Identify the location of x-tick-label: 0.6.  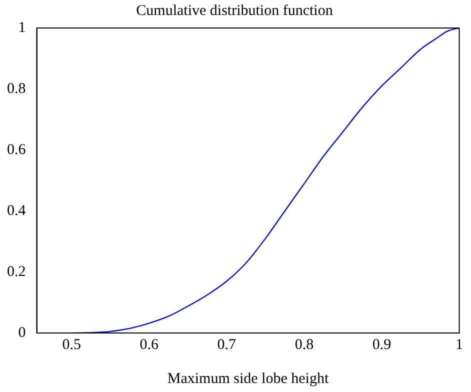
(150, 344).